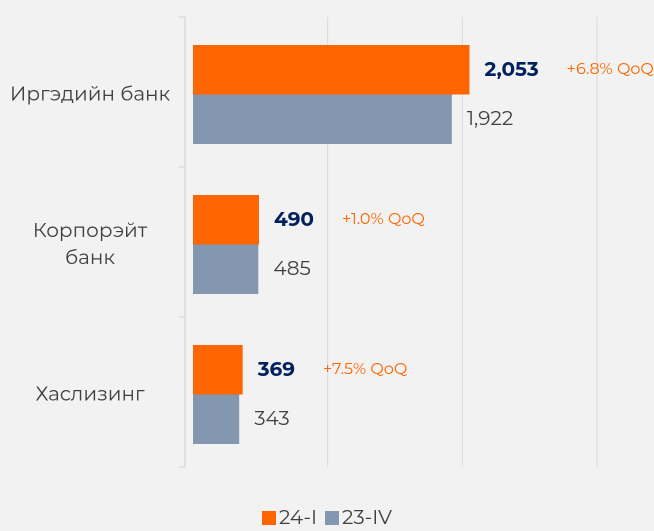 The width and height of the screenshot is (654, 531). Describe the element at coordinates (292, 269) in the screenshot. I see `value-label: 485` at that location.